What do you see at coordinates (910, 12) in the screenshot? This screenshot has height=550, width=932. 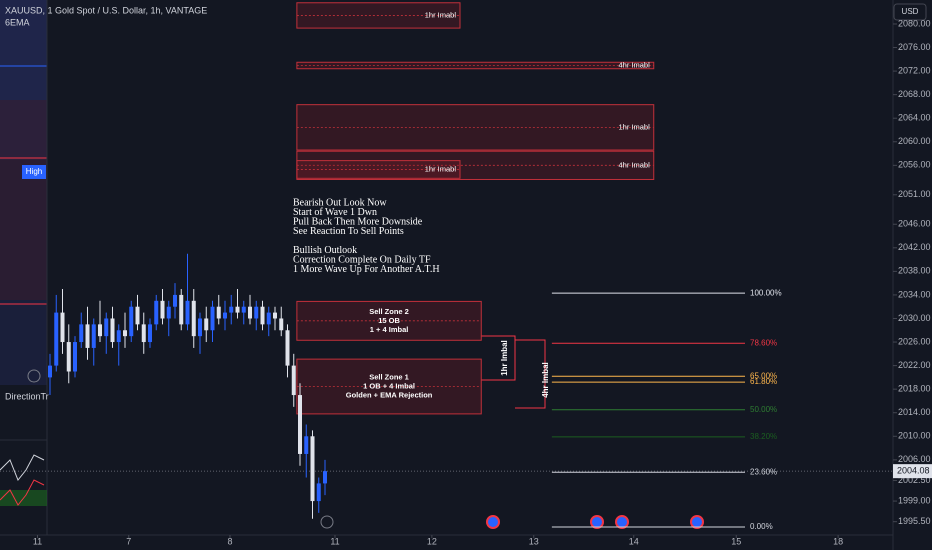 I see `currency-button` at bounding box center [910, 12].